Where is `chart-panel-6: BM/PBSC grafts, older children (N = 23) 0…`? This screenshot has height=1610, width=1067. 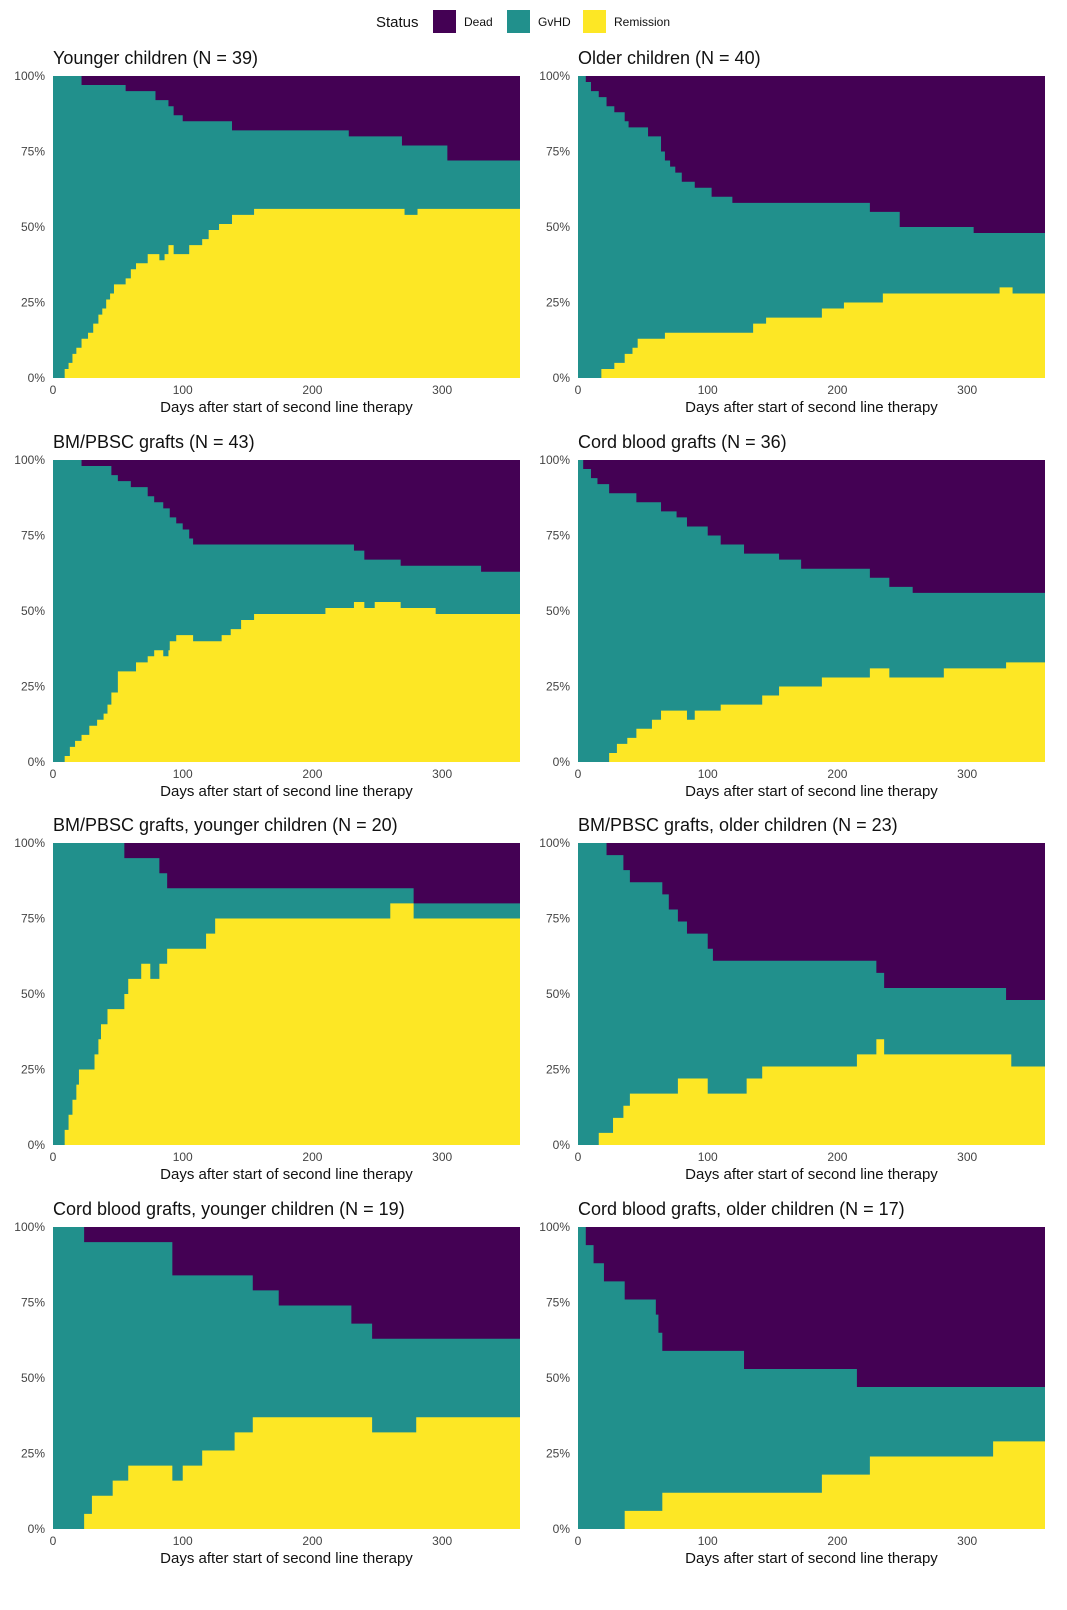 chart-panel-6: BM/PBSC grafts, older children (N = 23) 0… is located at coordinates (792, 999).